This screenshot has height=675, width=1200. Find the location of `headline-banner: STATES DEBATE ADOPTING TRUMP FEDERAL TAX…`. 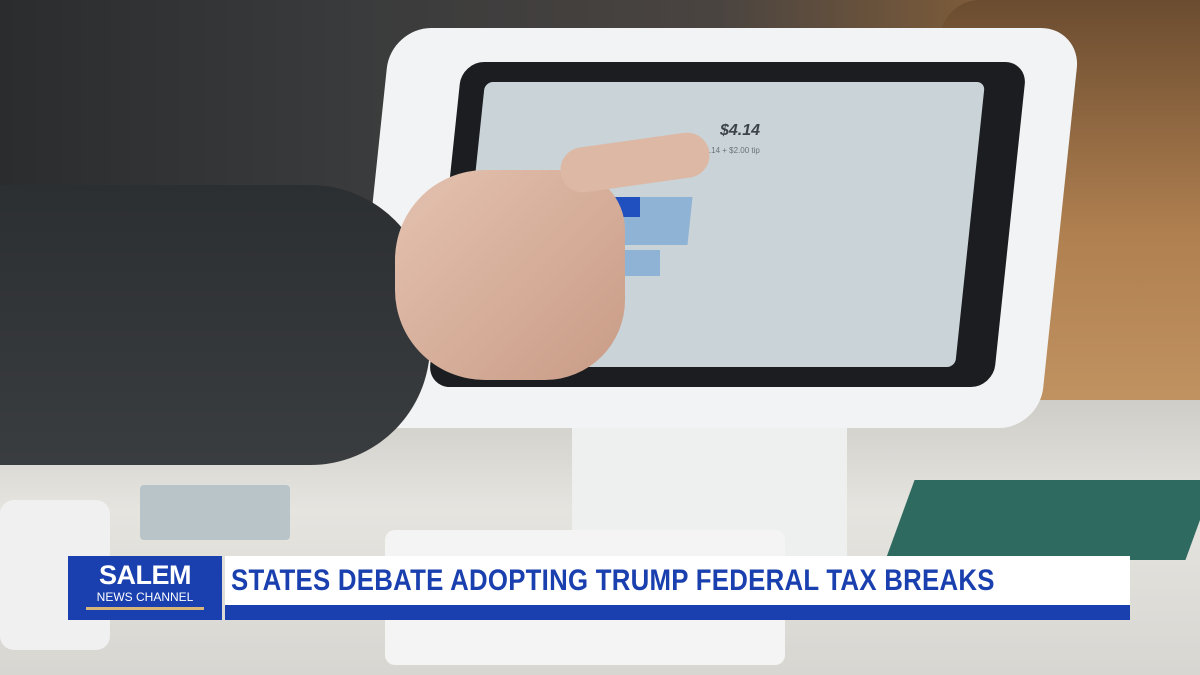

headline-banner: STATES DEBATE ADOPTING TRUMP FEDERAL TAX… is located at coordinates (677, 580).